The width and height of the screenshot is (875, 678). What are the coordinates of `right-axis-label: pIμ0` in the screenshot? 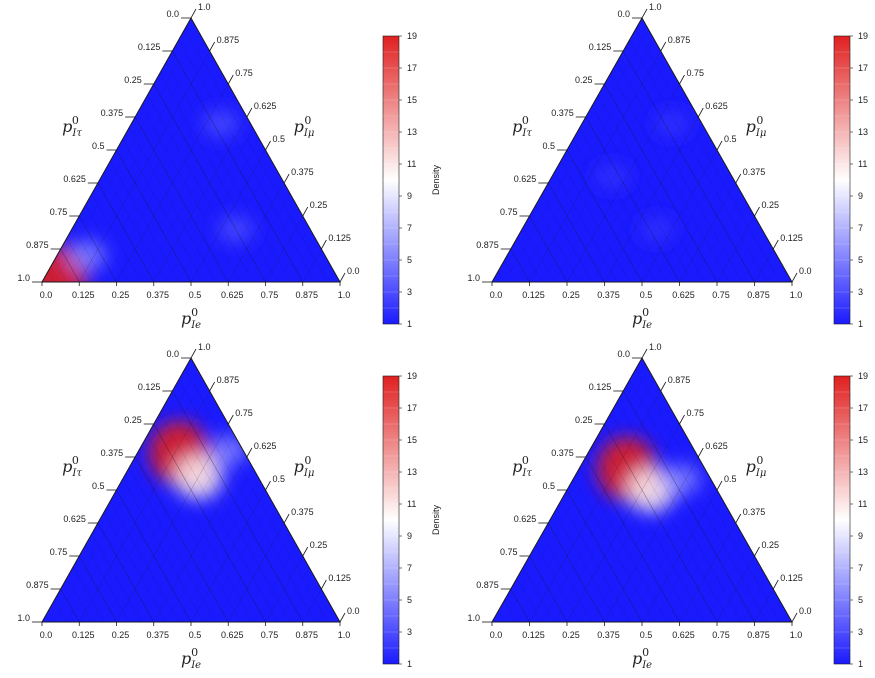 It's located at (756, 466).